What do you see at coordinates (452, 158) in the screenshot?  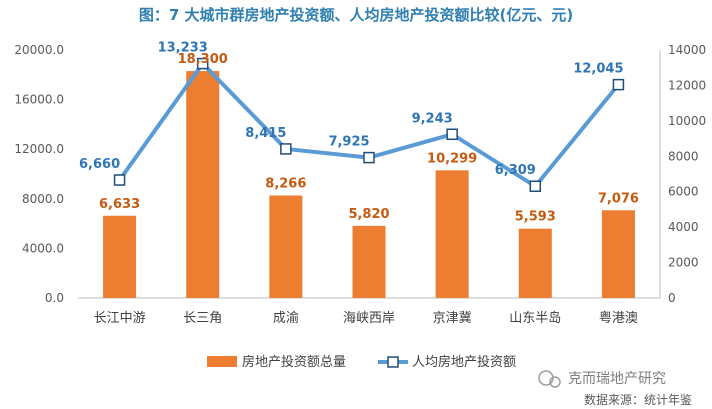 I see `bar-data-label: 10,299` at bounding box center [452, 158].